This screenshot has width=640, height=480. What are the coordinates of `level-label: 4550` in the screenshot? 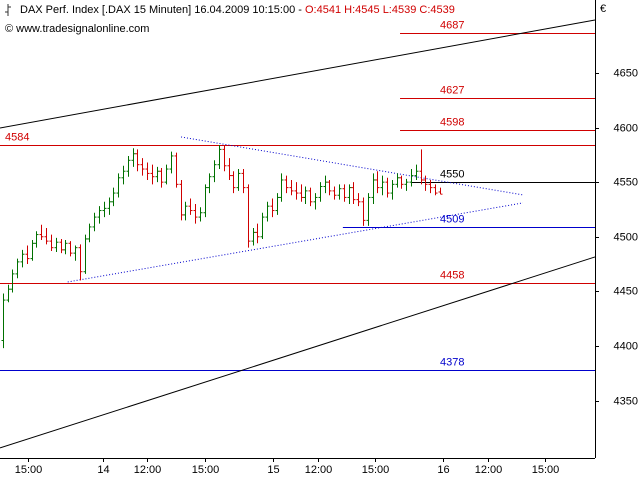 It's located at (452, 174).